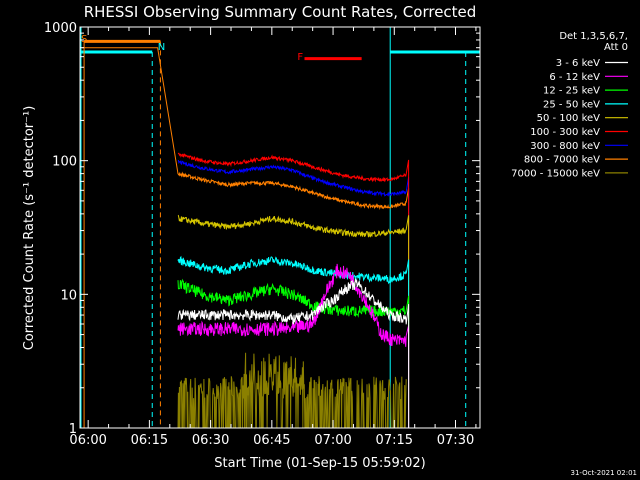  I want to click on annotation-n: N, so click(161, 47).